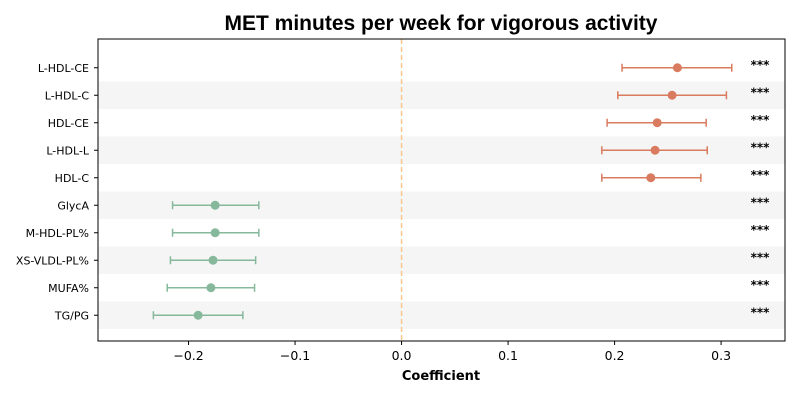  What do you see at coordinates (63, 68) in the screenshot?
I see `y-tick-label: L-HDL-CE` at bounding box center [63, 68].